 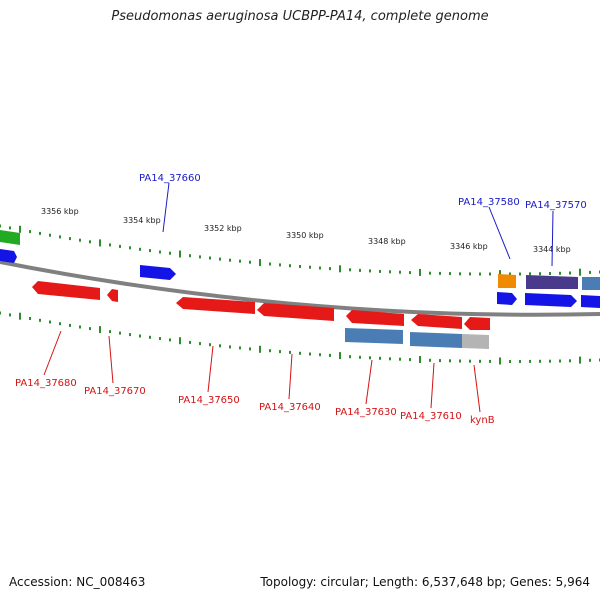 What do you see at coordinates (556, 205) in the screenshot?
I see `gene-label: PA14_37570` at bounding box center [556, 205].